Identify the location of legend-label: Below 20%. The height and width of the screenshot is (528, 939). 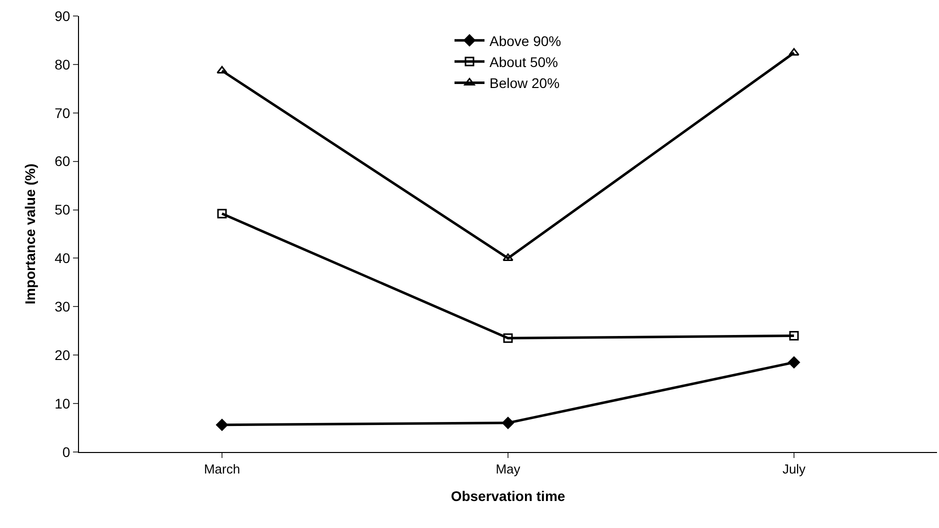
(525, 83).